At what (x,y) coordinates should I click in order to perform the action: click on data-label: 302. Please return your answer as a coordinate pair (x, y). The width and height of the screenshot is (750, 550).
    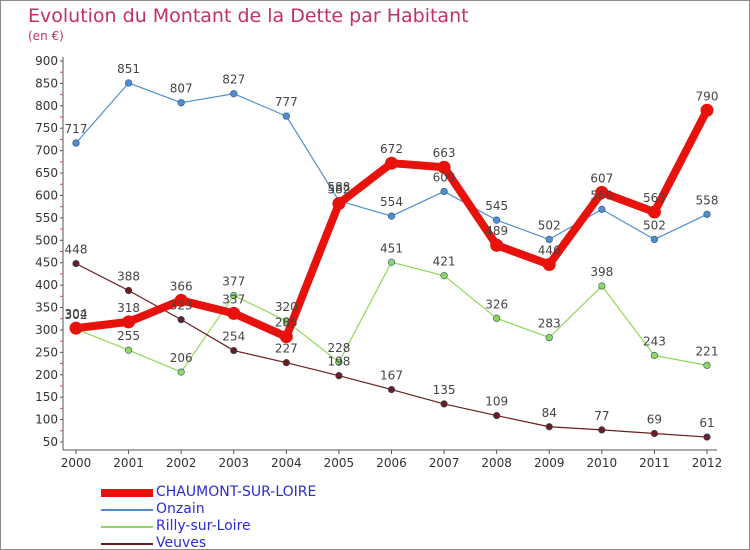
    Looking at the image, I should click on (76, 315).